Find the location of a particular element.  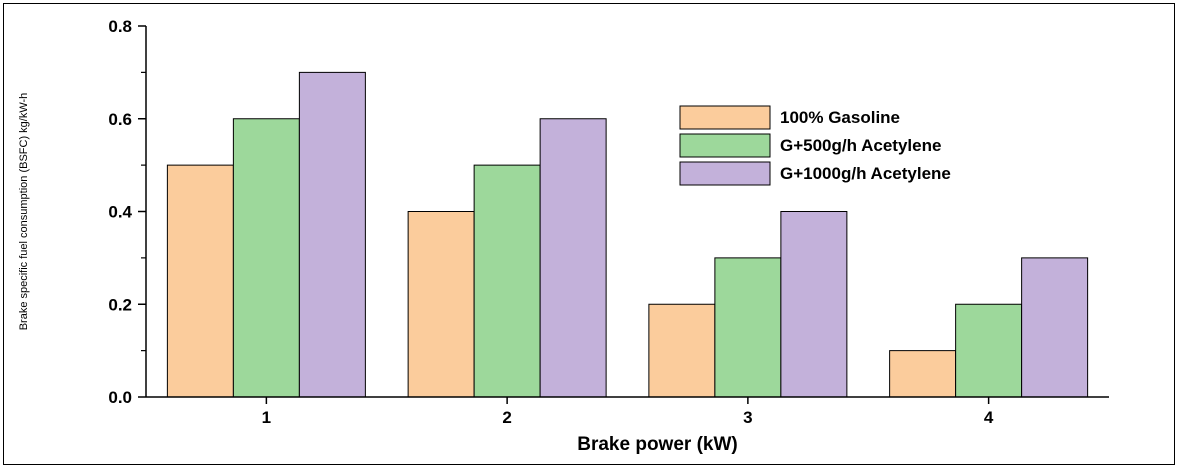

x-tick-label: 1 is located at coordinates (266, 417).